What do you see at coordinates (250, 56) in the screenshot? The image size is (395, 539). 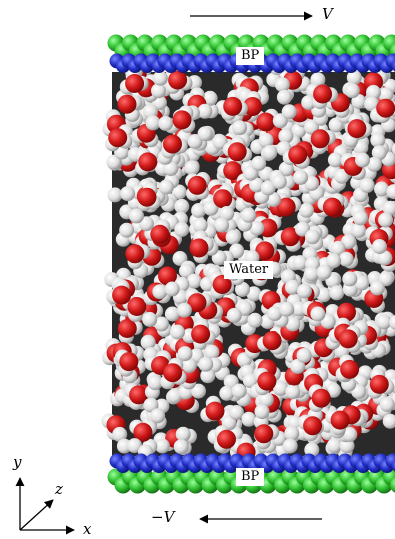 I see `top-plate-label: BP` at bounding box center [250, 56].